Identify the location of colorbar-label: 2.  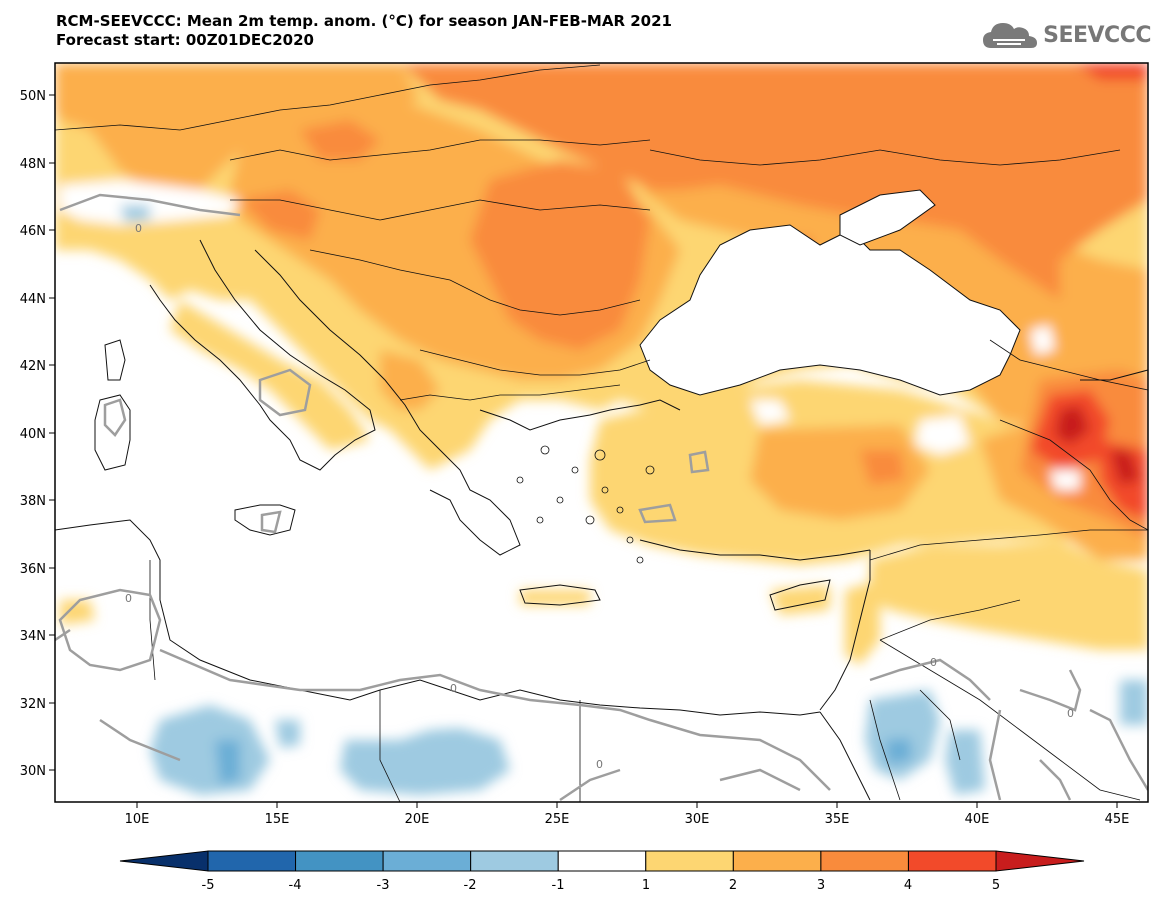
(733, 885).